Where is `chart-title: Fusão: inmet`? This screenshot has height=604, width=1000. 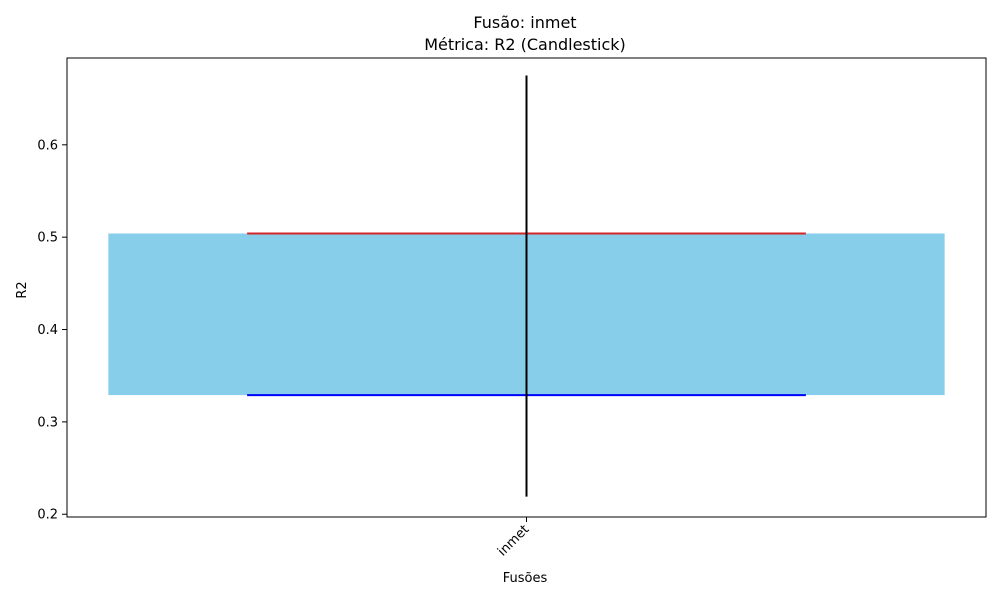 chart-title: Fusão: inmet is located at coordinates (524, 22).